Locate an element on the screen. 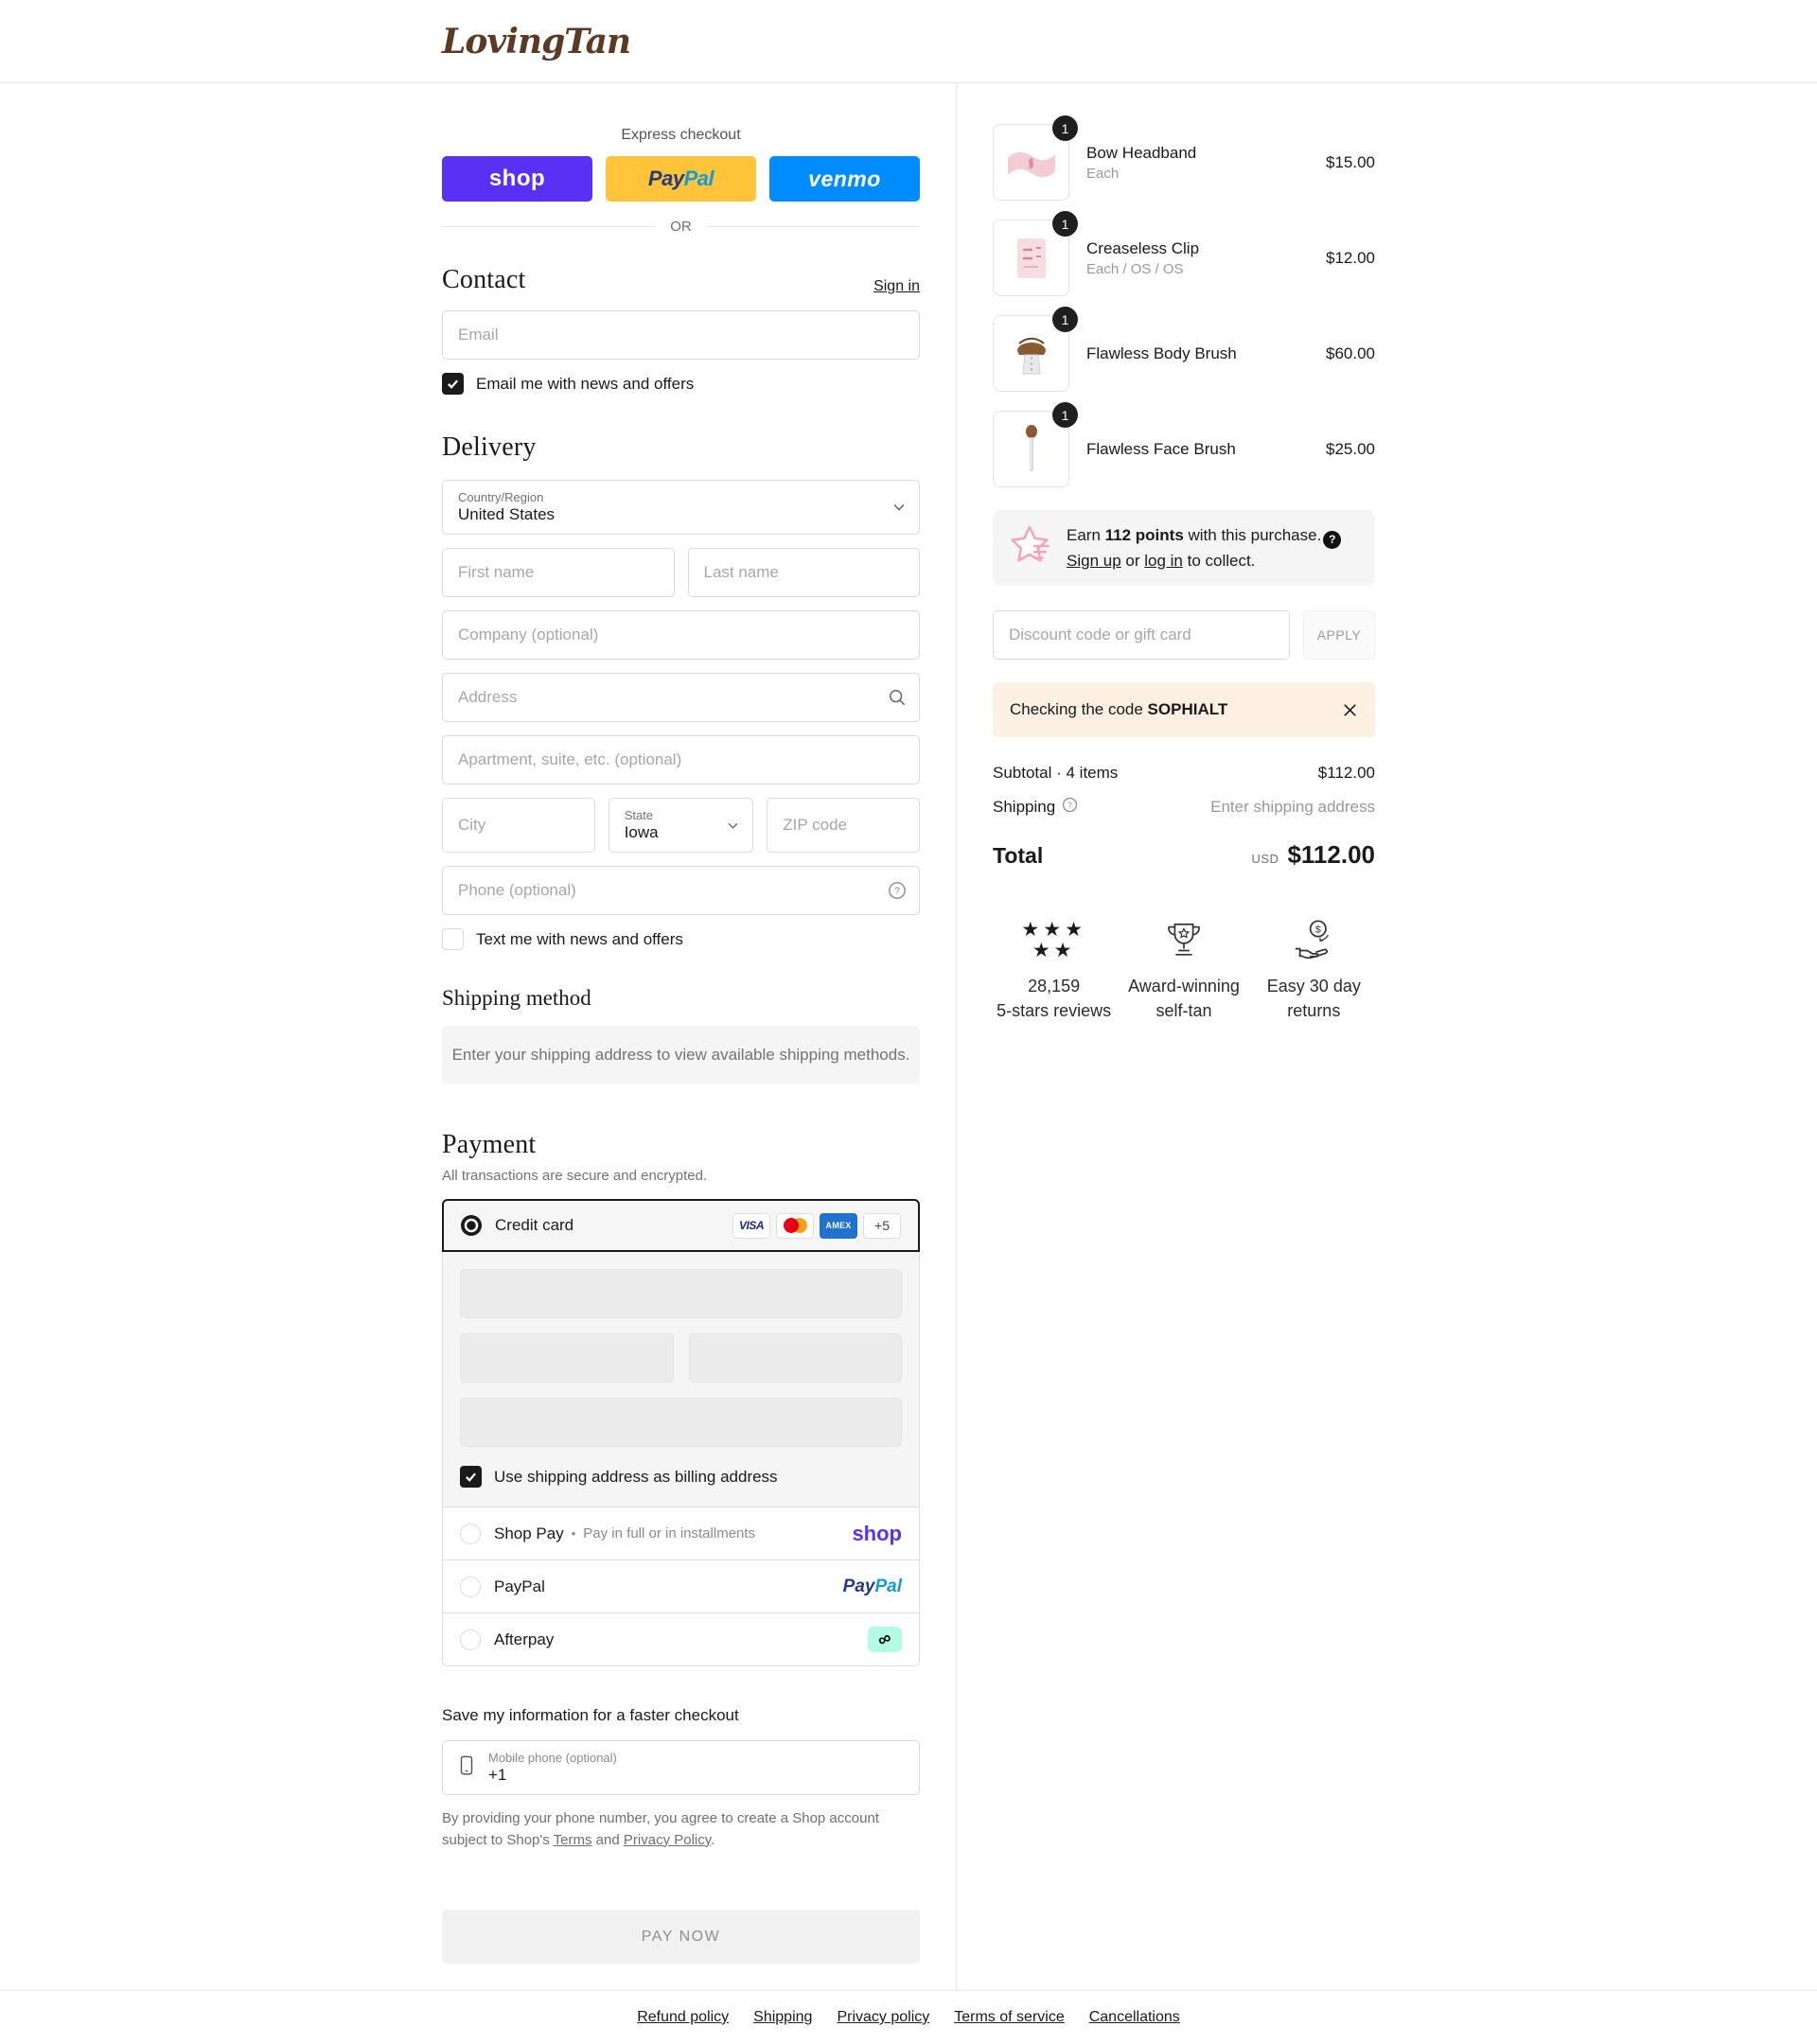  shipping-label: Shipping is located at coordinates (1024, 807).